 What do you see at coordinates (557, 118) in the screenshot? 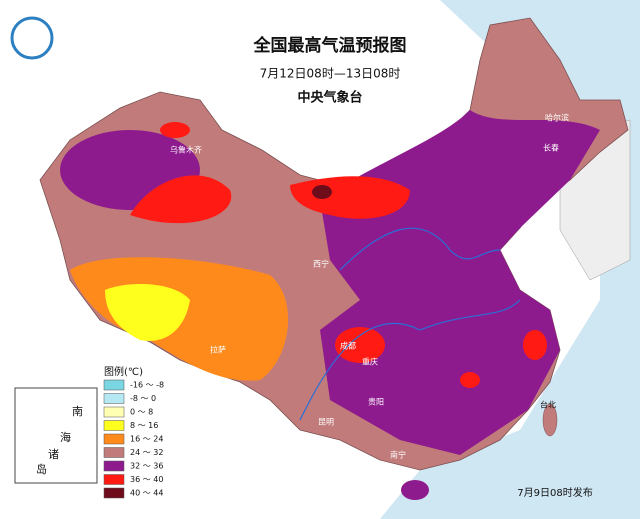
I see `city-label: 哈尔滨` at bounding box center [557, 118].